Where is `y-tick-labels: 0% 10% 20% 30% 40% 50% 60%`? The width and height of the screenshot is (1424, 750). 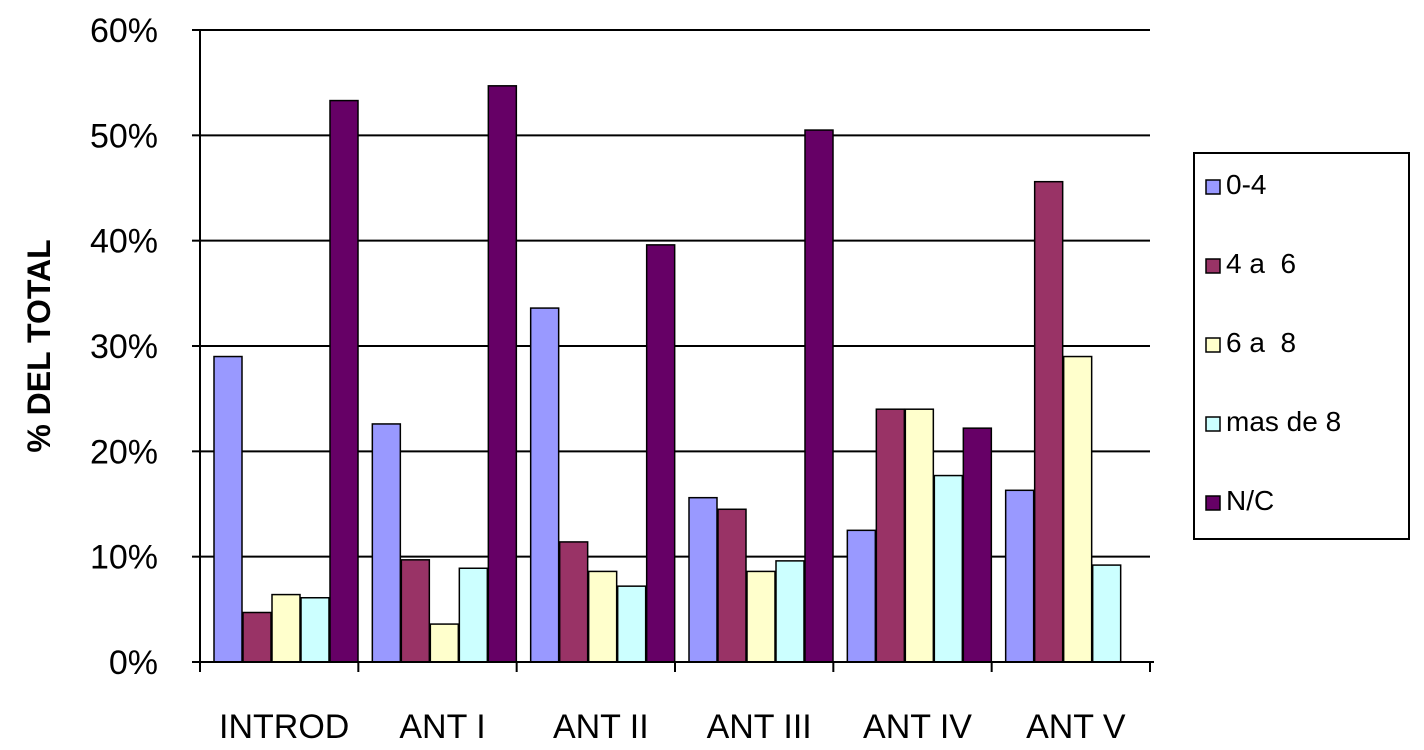
y-tick-labels: 0% 10% 20% 30% 40% 50% 60% is located at coordinates (124, 347).